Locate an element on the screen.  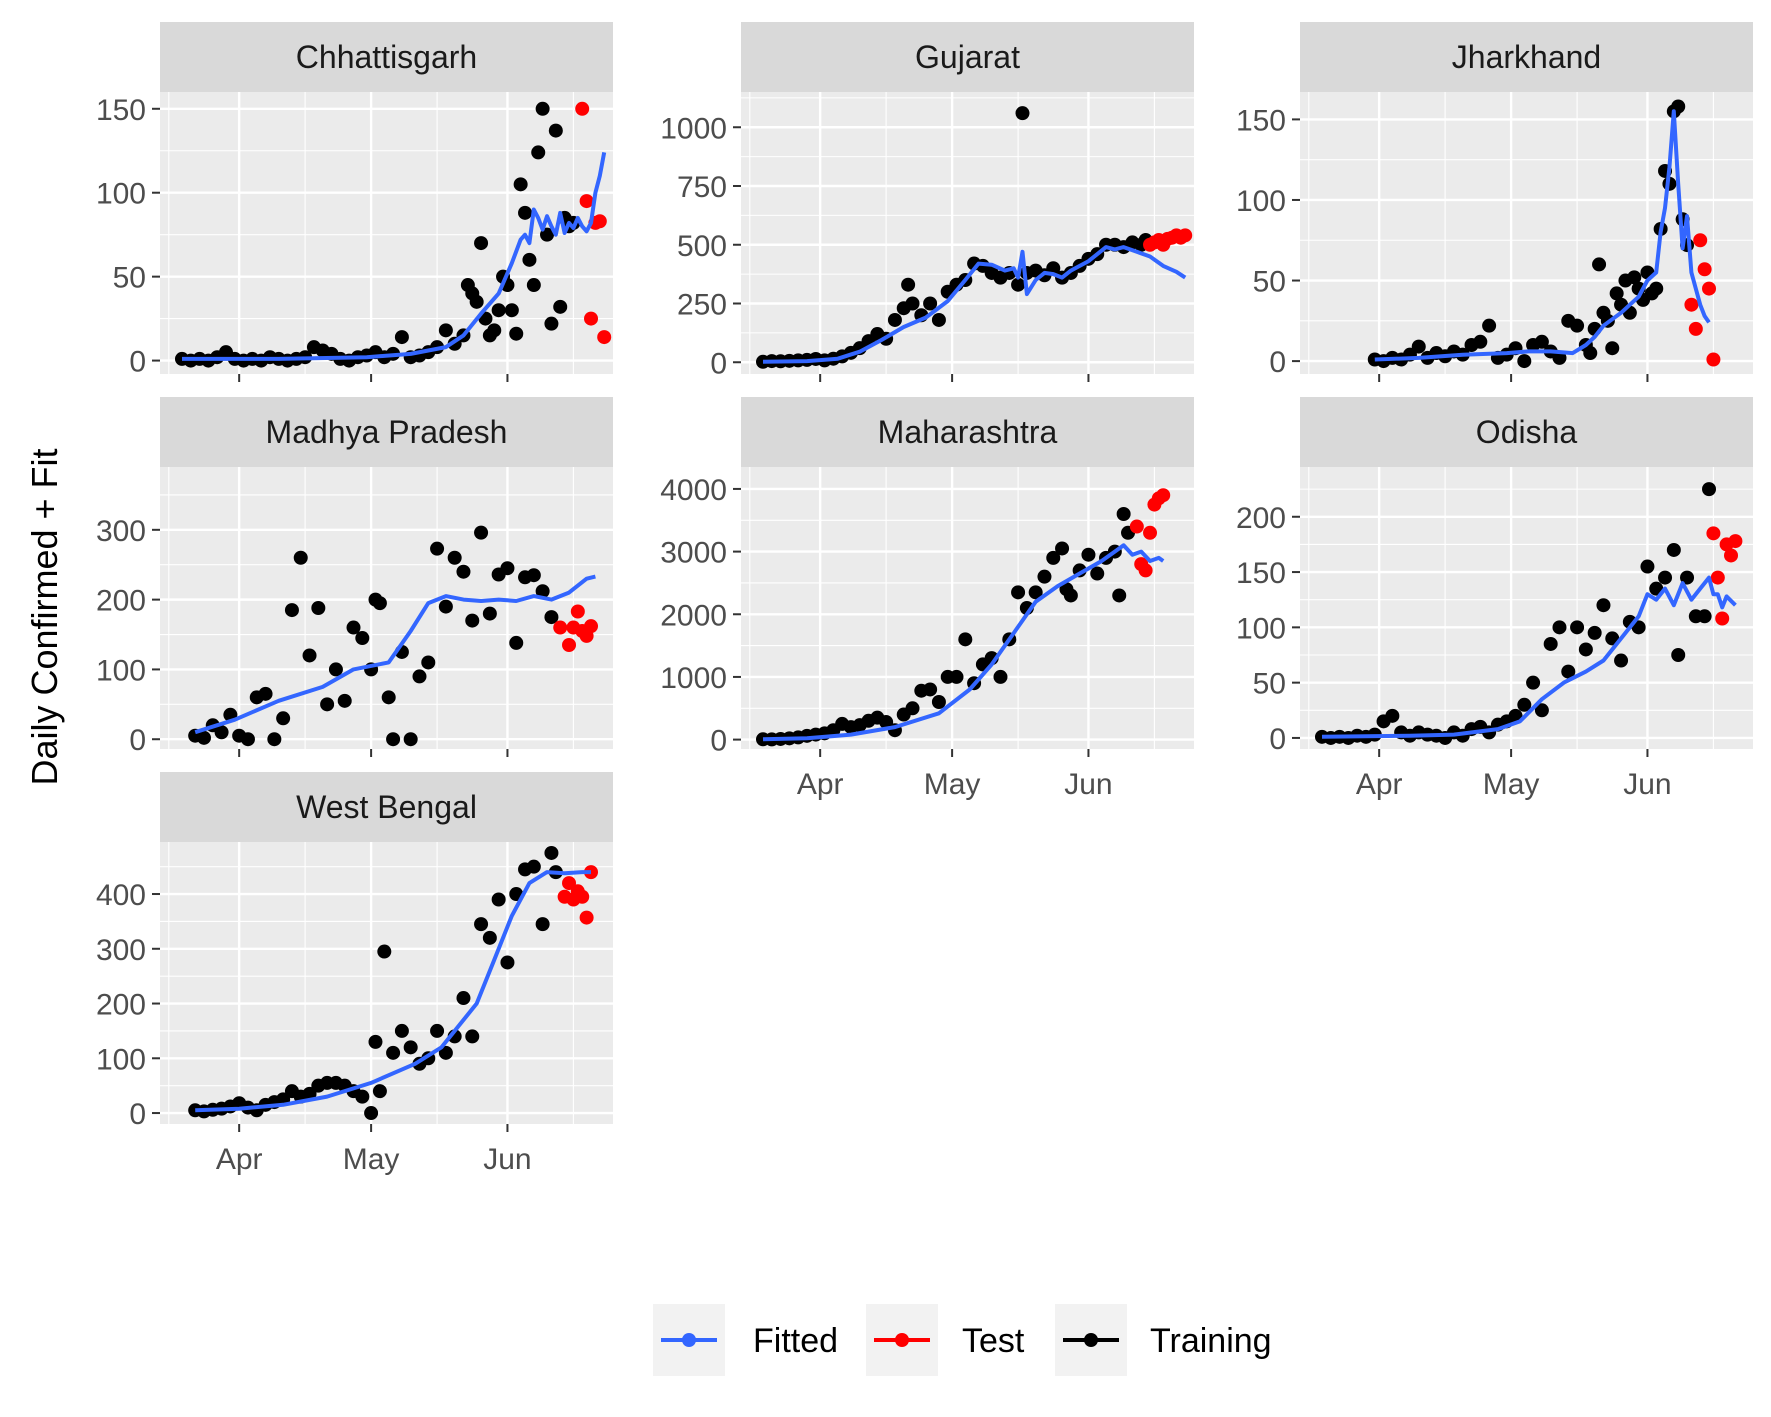
strip-title-west-bengal: West Bengal is located at coordinates (386, 807).